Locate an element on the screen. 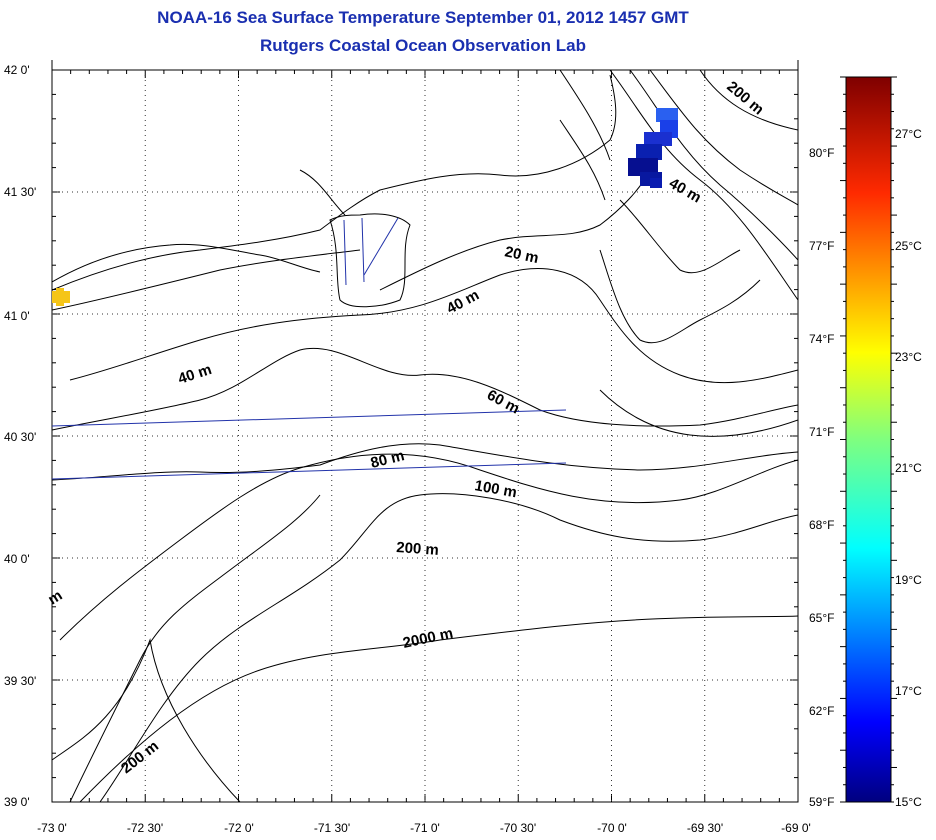 The image size is (936, 840). fahrenheit-label: 65°F is located at coordinates (821, 618).